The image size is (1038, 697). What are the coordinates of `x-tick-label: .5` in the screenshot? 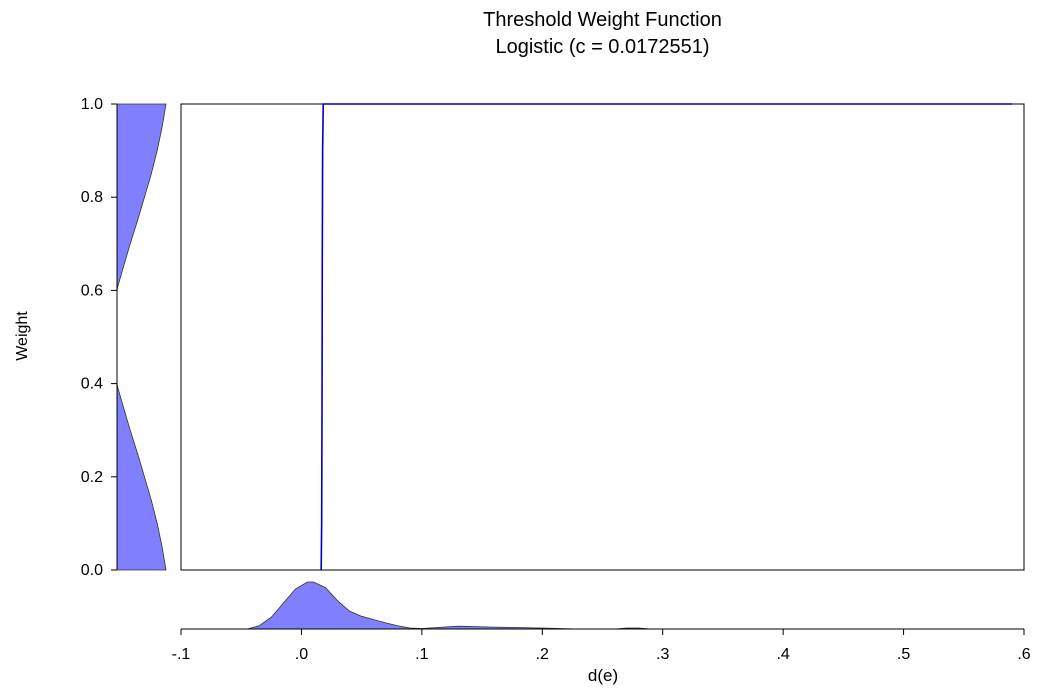 It's located at (903, 654).